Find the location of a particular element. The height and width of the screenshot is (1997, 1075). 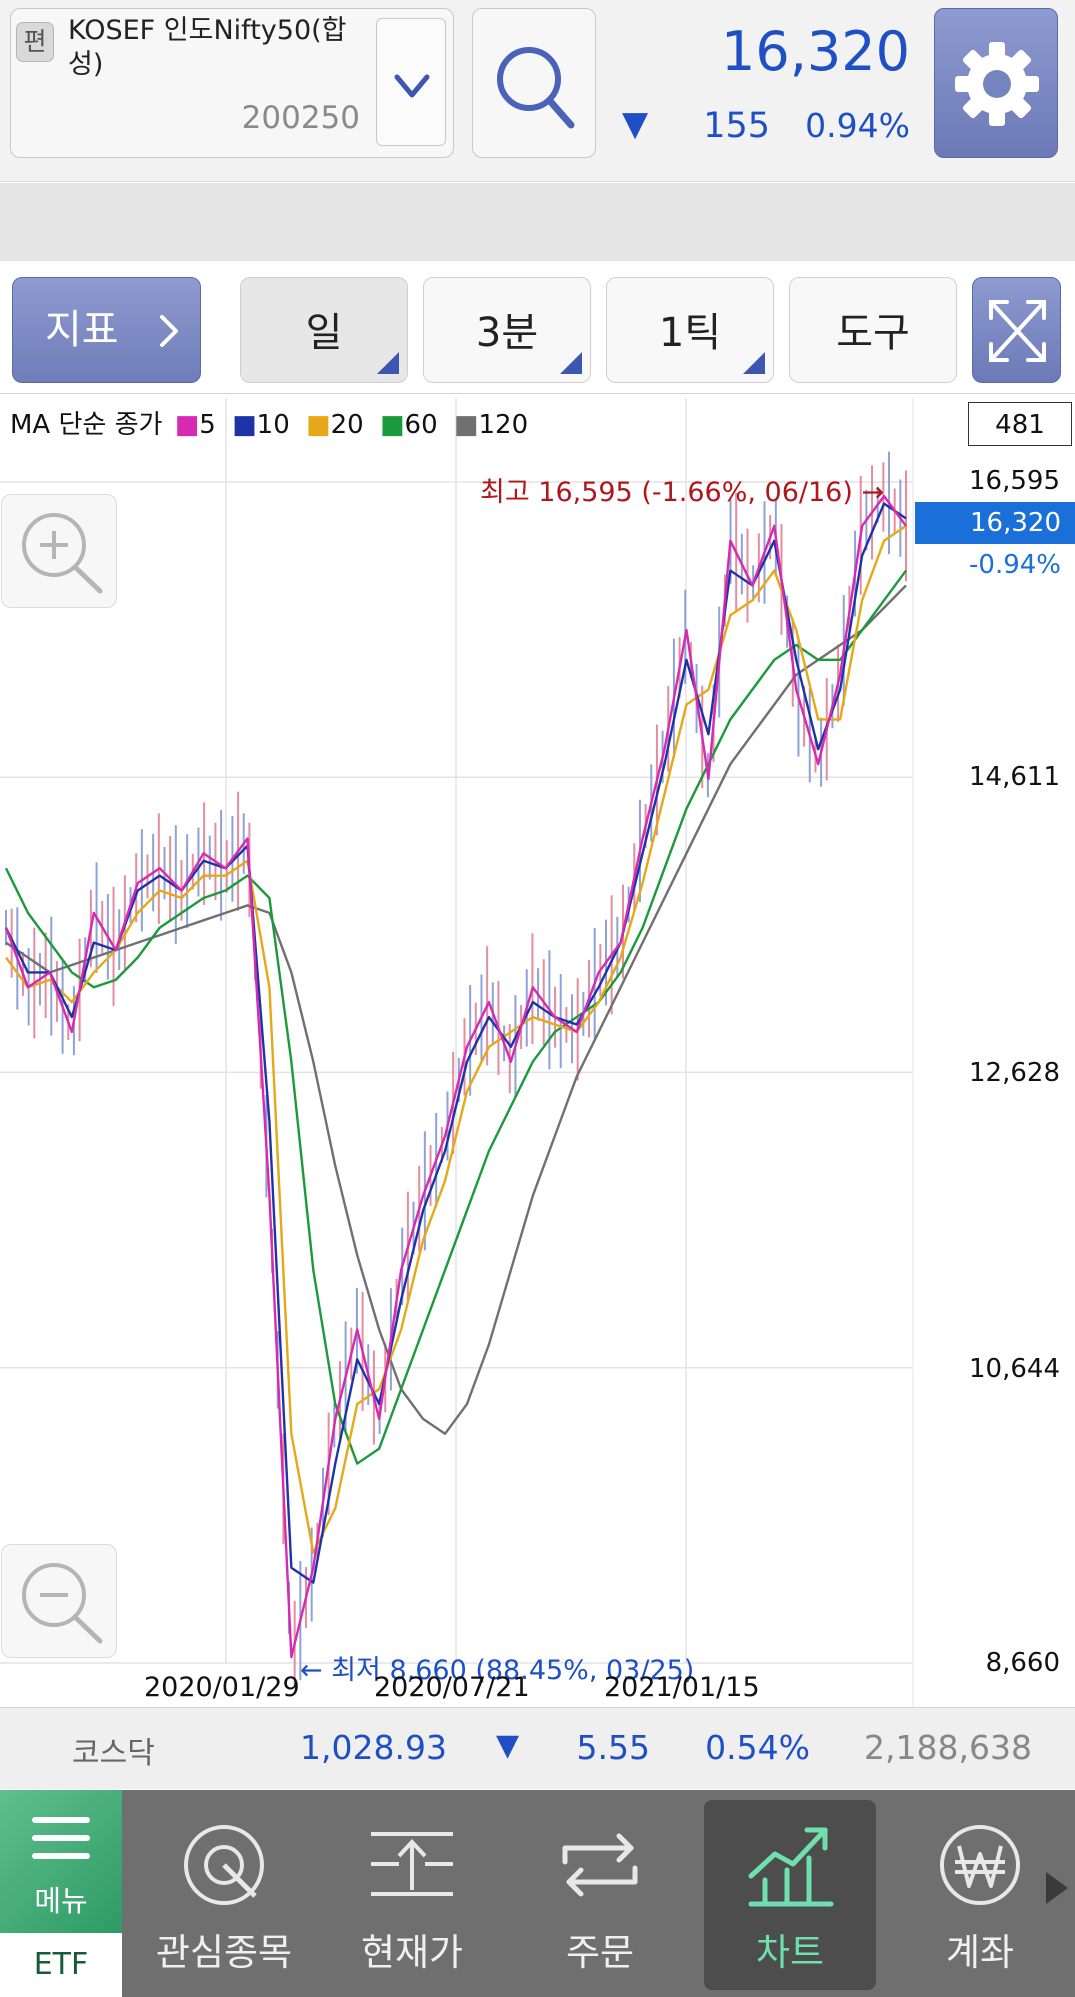

high-annotation: 최고 16,595 (-1.66%, 06/16) → is located at coordinates (682, 492).